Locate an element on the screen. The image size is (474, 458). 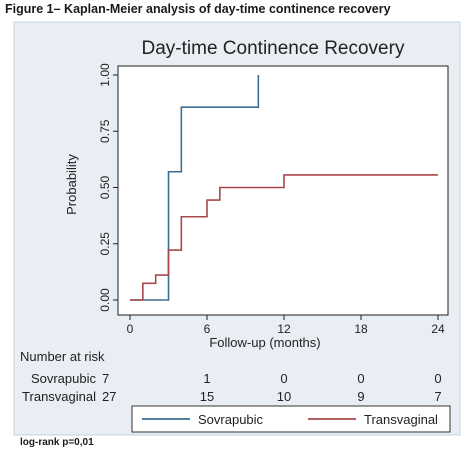
x-tick-label: 0 is located at coordinates (130, 329).